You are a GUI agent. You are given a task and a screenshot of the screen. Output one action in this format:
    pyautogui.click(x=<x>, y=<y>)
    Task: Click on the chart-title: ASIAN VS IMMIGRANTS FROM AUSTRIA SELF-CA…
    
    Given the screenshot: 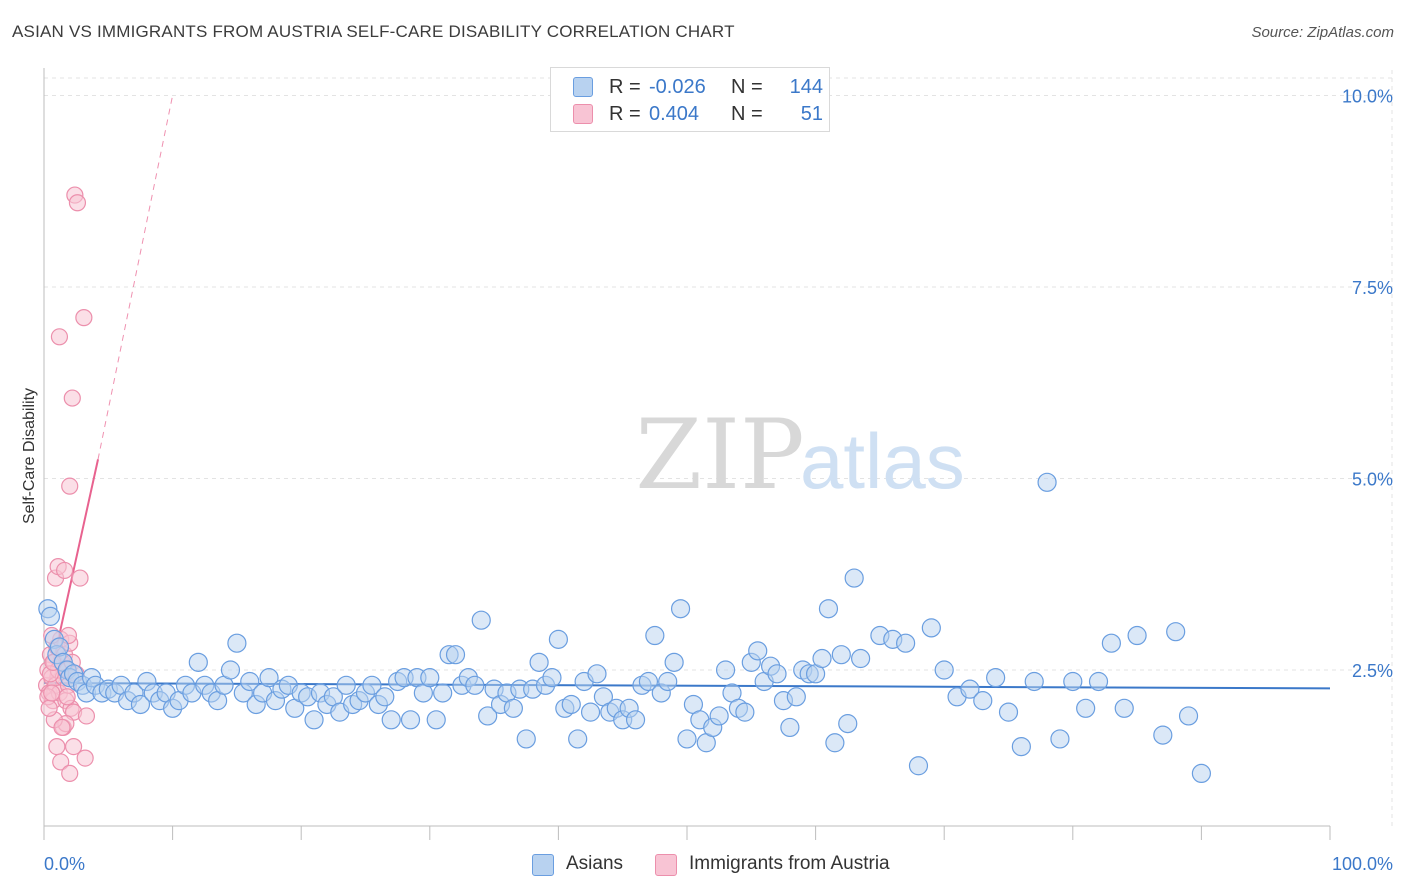 What is the action you would take?
    pyautogui.click(x=373, y=31)
    